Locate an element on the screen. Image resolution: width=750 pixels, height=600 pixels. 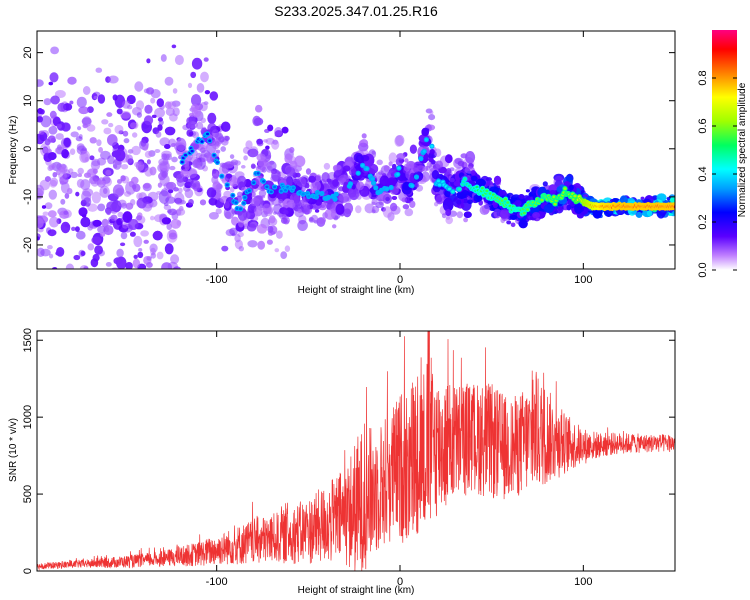
colorbar-label: Normalized spectral amplitude is located at coordinates (742, 149).